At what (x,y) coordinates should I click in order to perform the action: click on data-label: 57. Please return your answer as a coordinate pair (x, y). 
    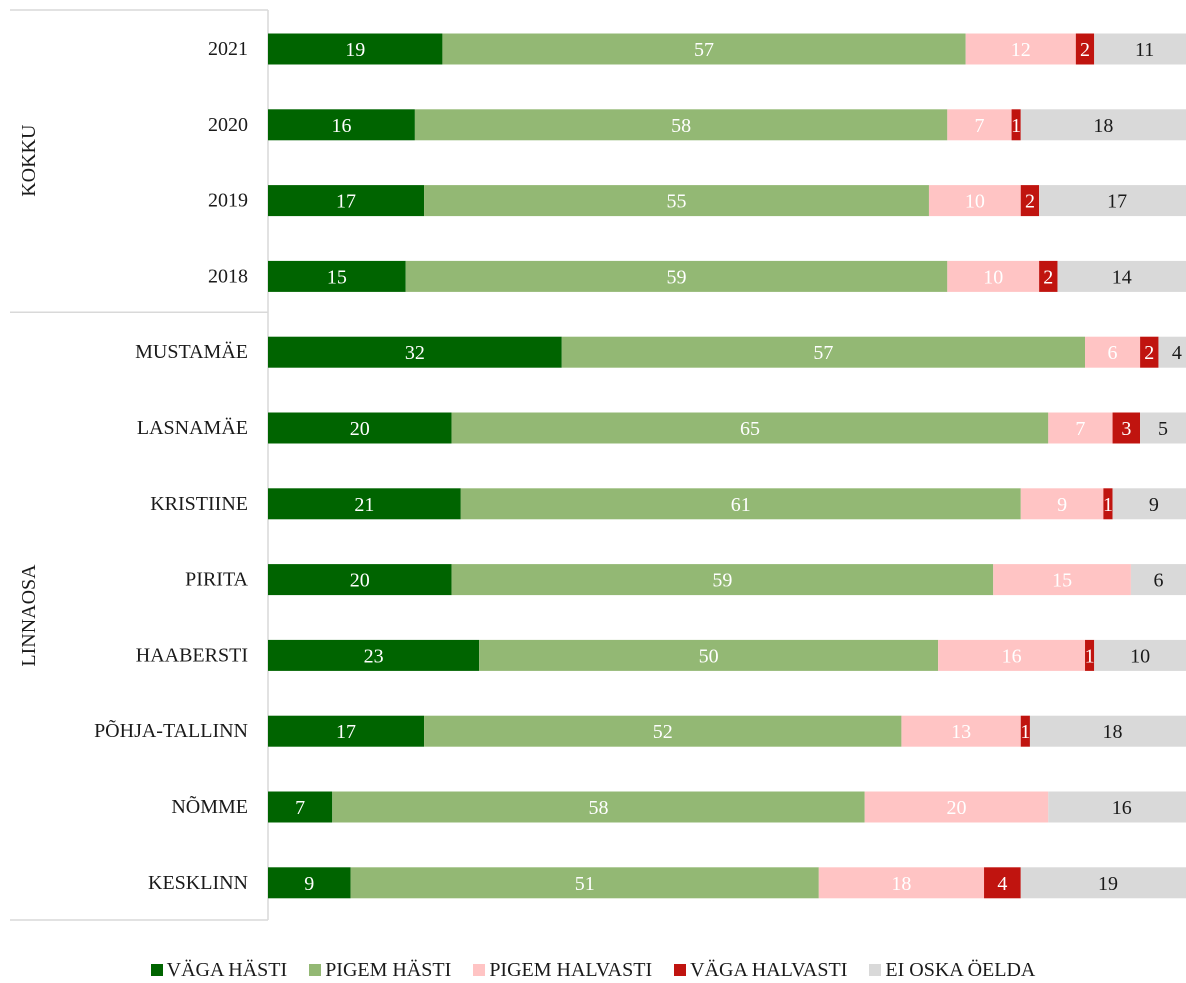
    Looking at the image, I should click on (823, 353).